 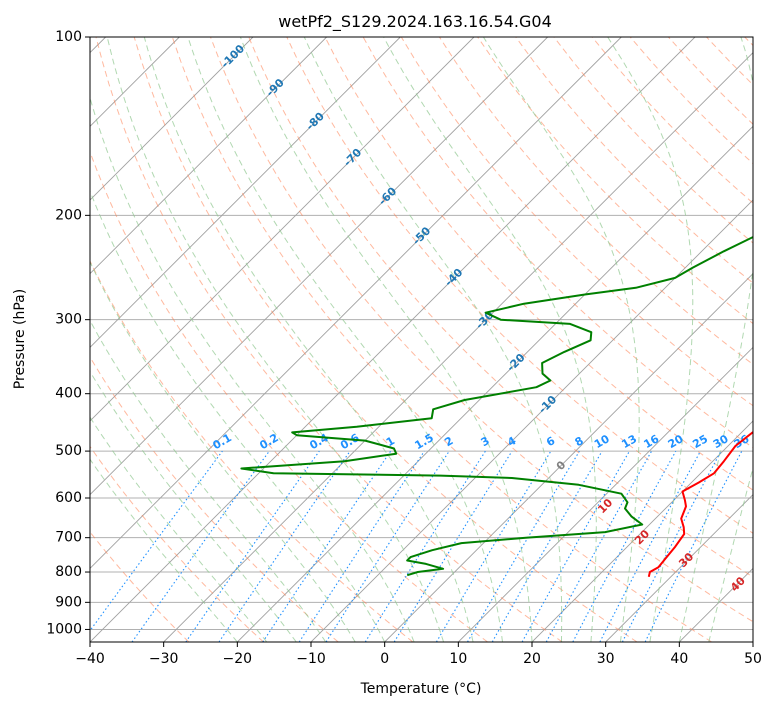 I want to click on x-axis-label: Temperature (°C), so click(x=421, y=689).